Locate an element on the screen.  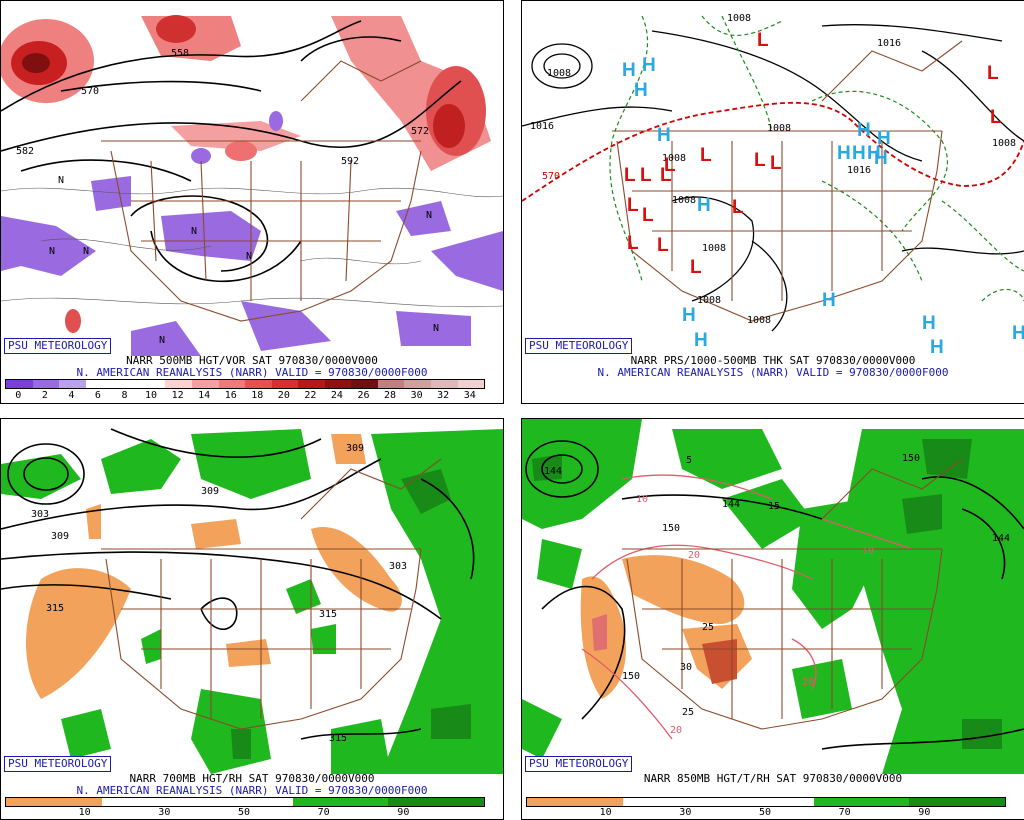
contour-label-group: 303 309 309 315 309 303 315 315 is located at coordinates (219, 593).